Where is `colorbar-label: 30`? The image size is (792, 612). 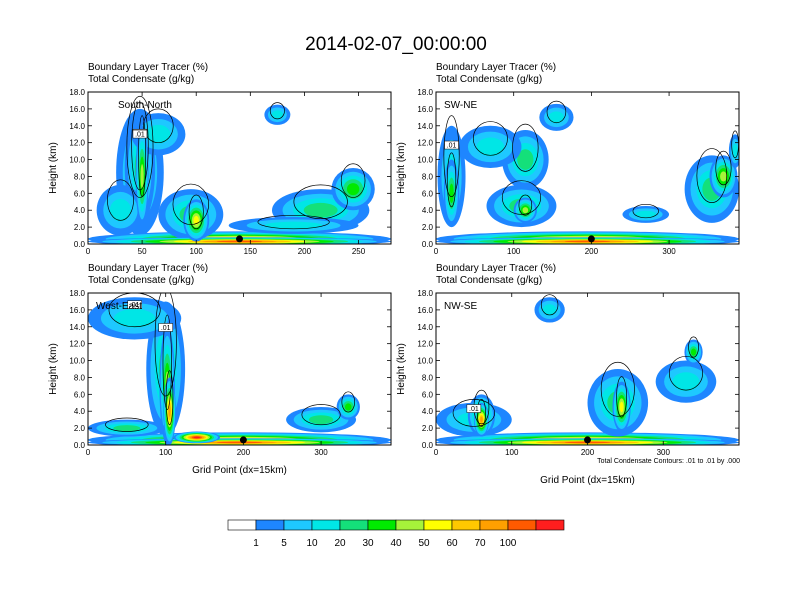 colorbar-label: 30 is located at coordinates (368, 543).